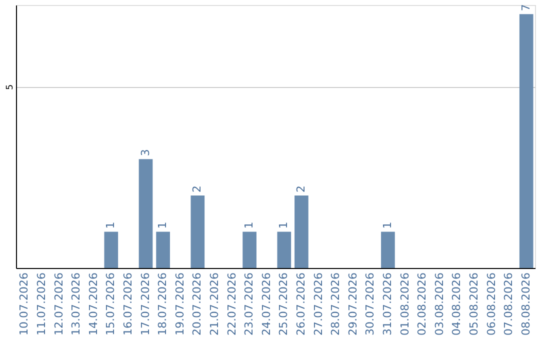 Image resolution: width=540 pixels, height=340 pixels. Describe the element at coordinates (525, 8) in the screenshot. I see `data-label: 7` at that location.